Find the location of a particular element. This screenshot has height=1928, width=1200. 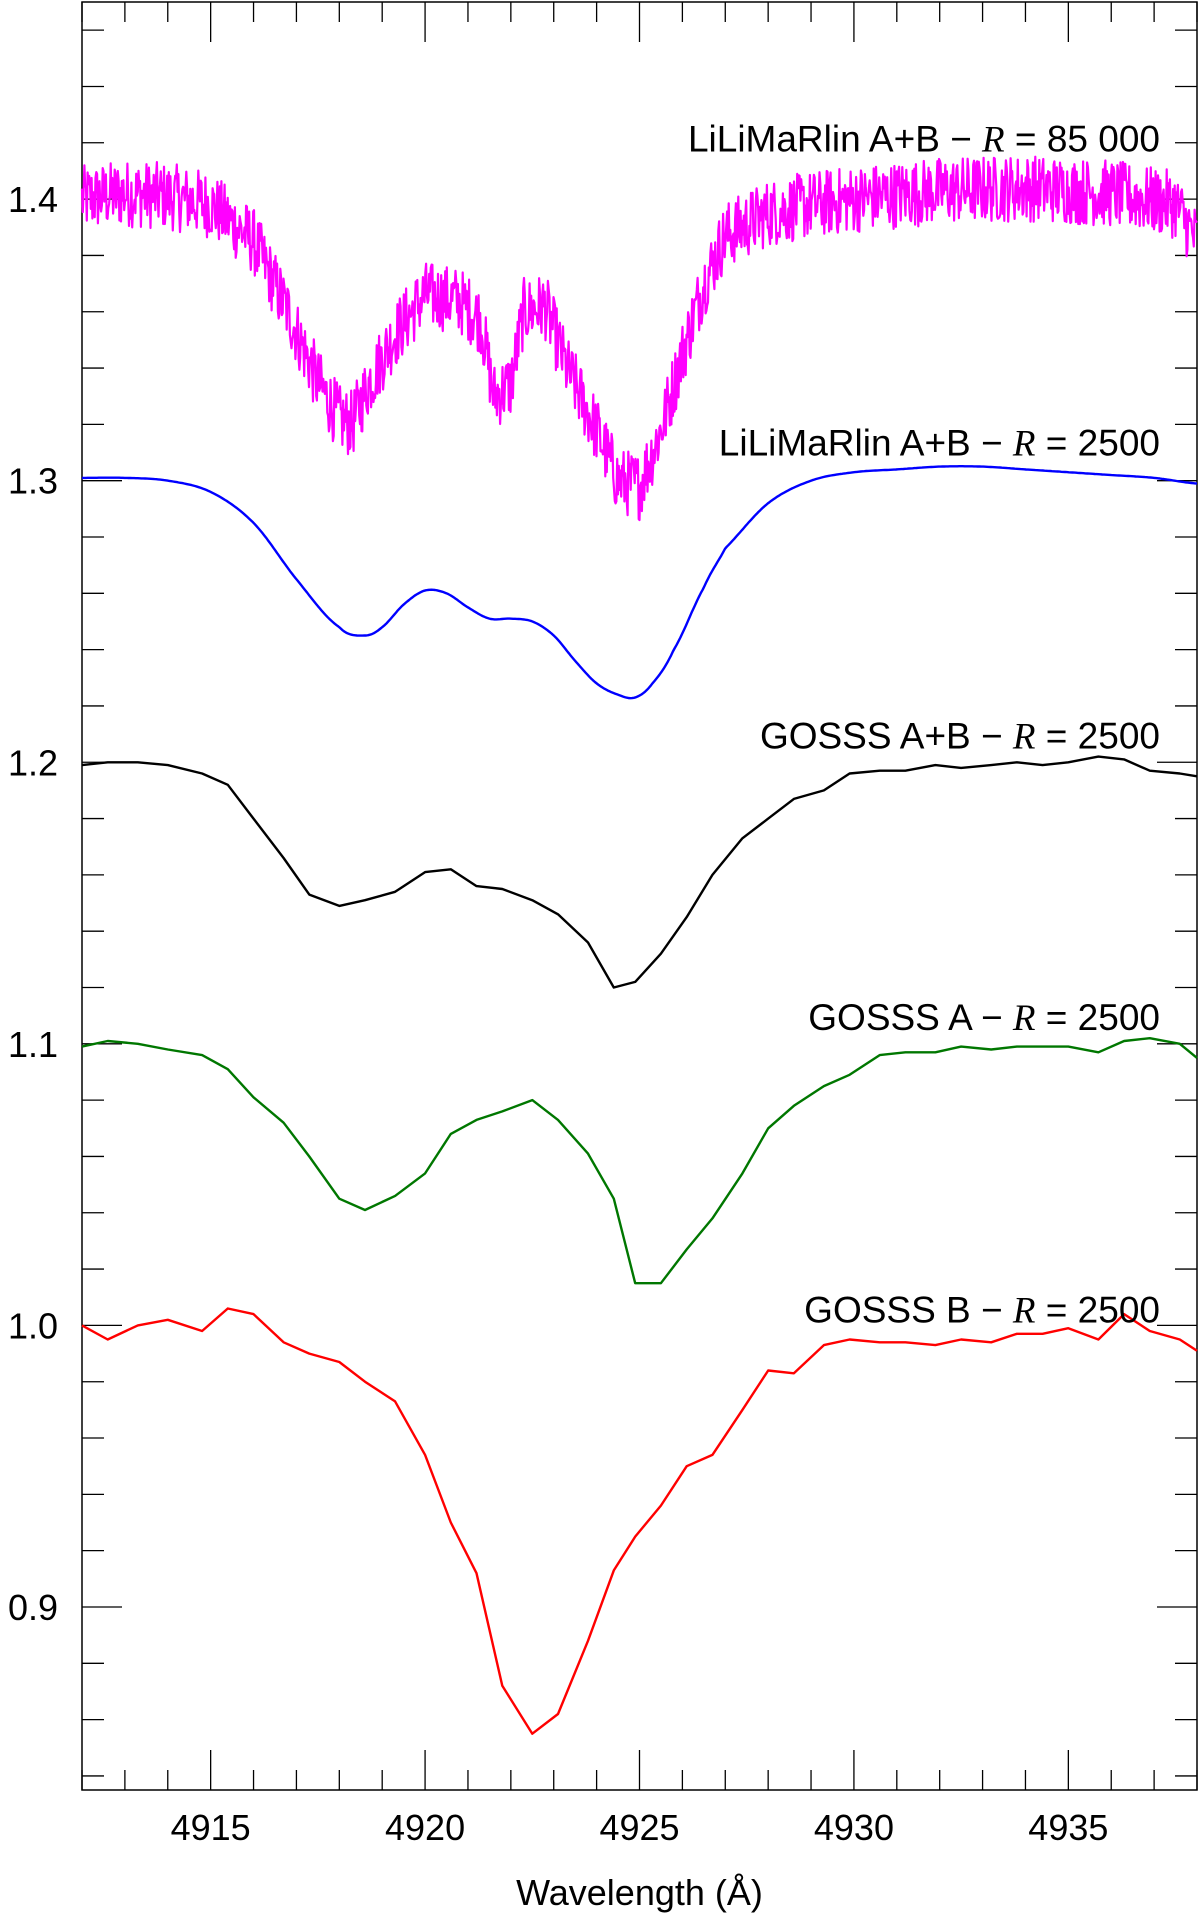

y-tick-label: 1.0 is located at coordinates (33, 1325).